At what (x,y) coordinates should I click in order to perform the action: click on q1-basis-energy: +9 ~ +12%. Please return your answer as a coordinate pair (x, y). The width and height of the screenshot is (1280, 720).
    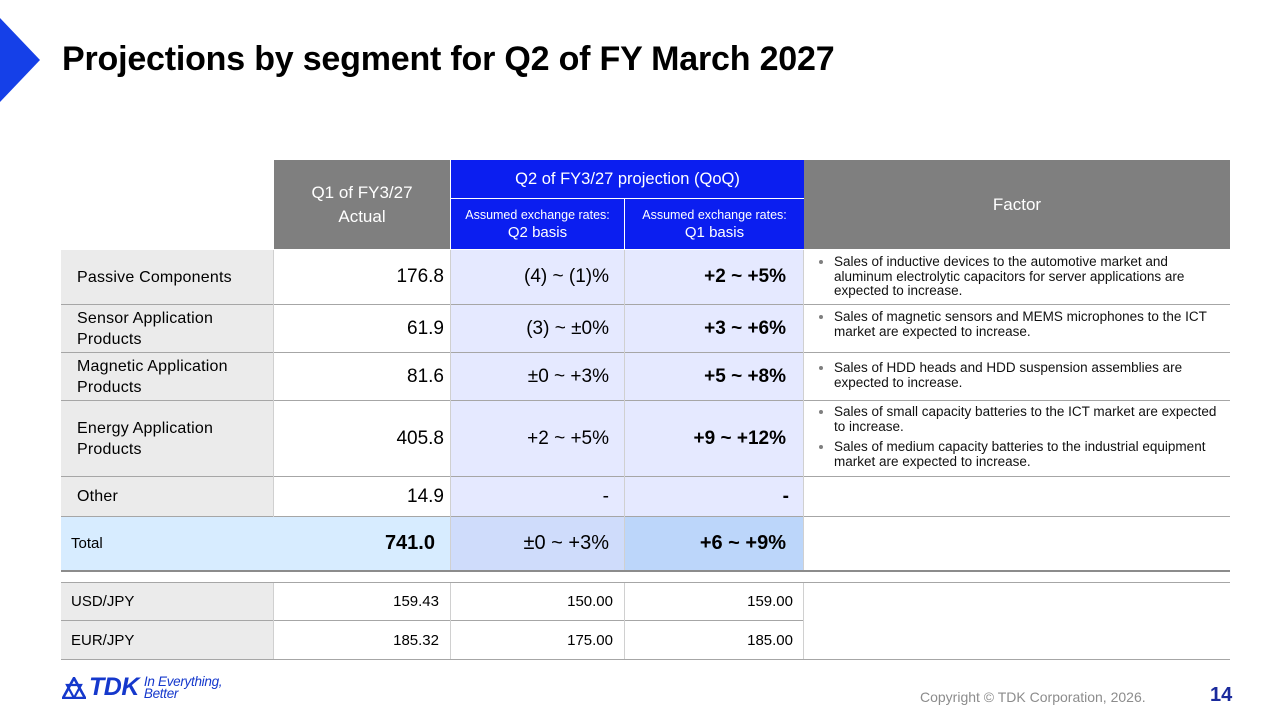
    Looking at the image, I should click on (714, 438).